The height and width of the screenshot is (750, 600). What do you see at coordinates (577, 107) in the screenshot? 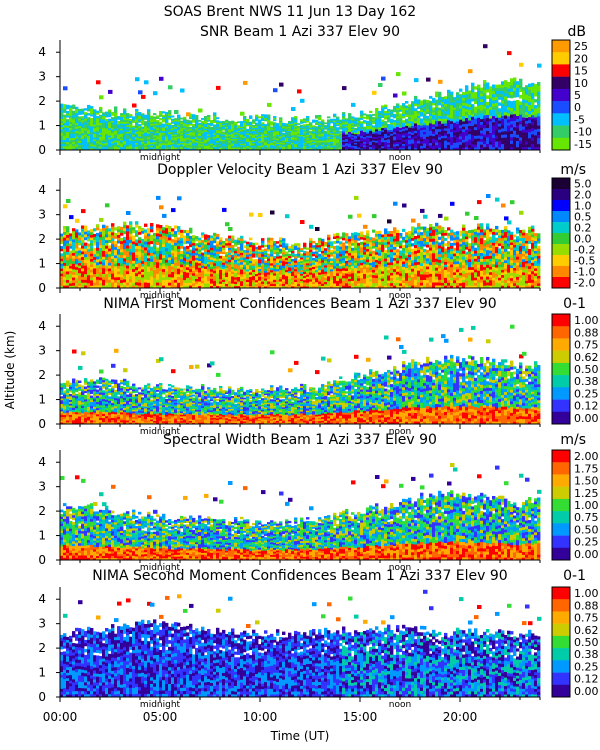
I see `colorbar-label: 0` at bounding box center [577, 107].